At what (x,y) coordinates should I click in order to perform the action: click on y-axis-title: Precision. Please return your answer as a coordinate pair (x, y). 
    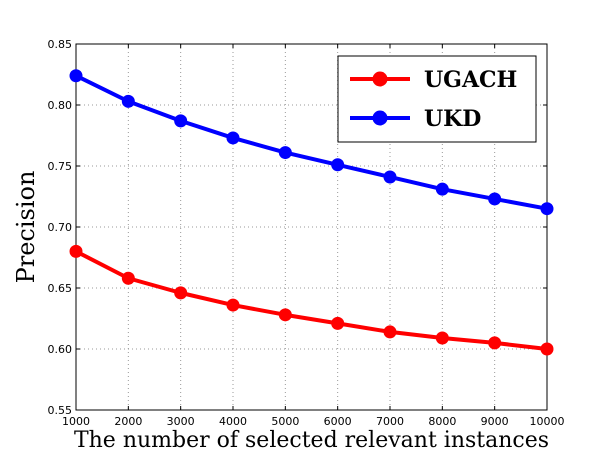
    Looking at the image, I should click on (26, 227).